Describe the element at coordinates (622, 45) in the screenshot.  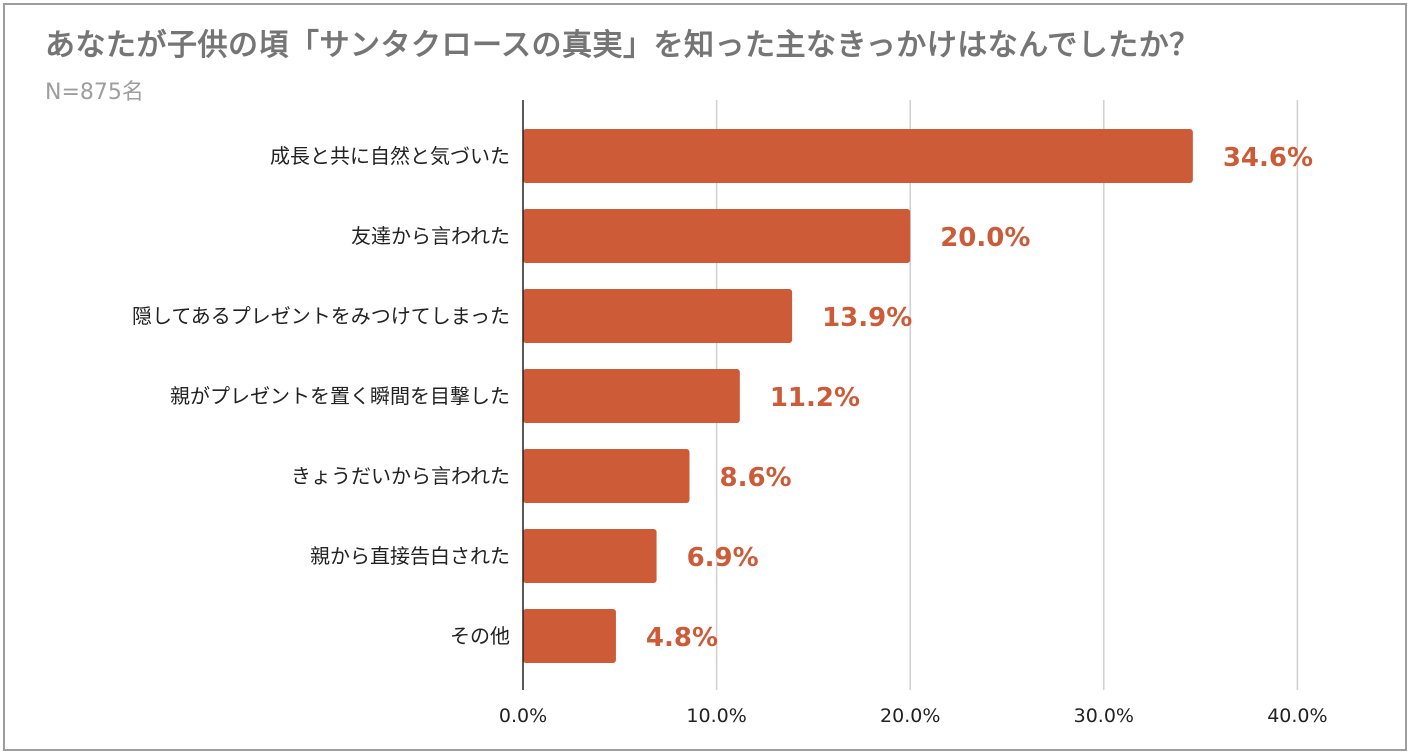
I see `chart-title: あなたが子供の頃「サンタクロースの真実」を知った主なきっかけはなんでしたか？` at that location.